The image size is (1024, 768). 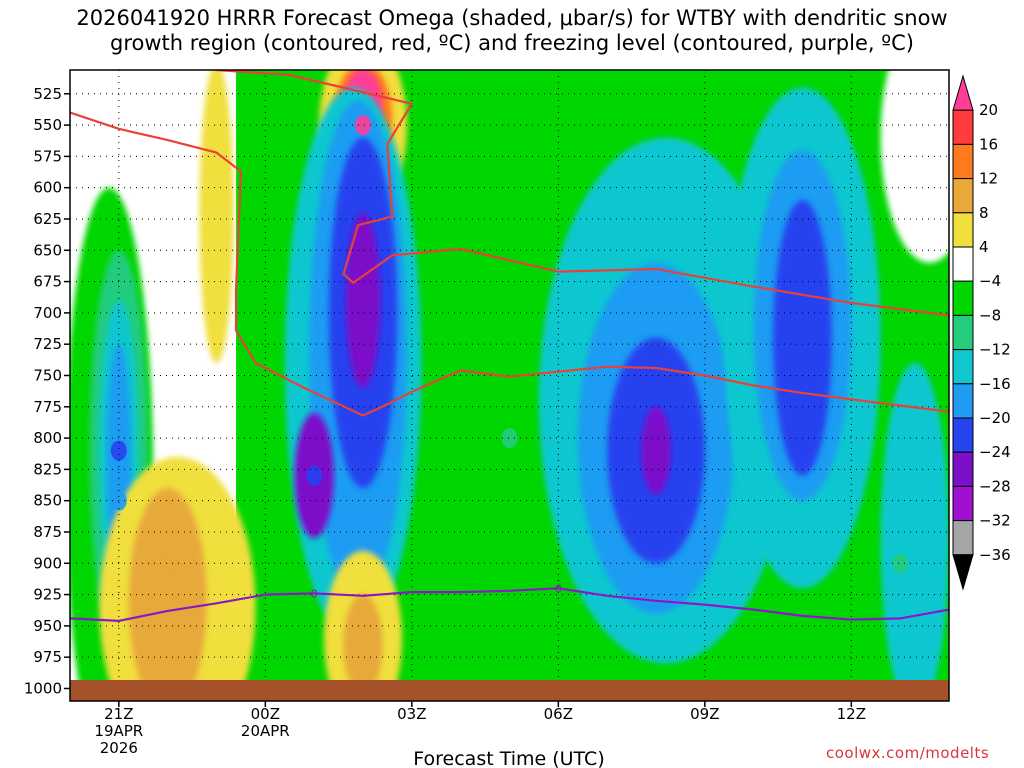 What do you see at coordinates (47, 626) in the screenshot?
I see `y-tick-label-950: 950` at bounding box center [47, 626].